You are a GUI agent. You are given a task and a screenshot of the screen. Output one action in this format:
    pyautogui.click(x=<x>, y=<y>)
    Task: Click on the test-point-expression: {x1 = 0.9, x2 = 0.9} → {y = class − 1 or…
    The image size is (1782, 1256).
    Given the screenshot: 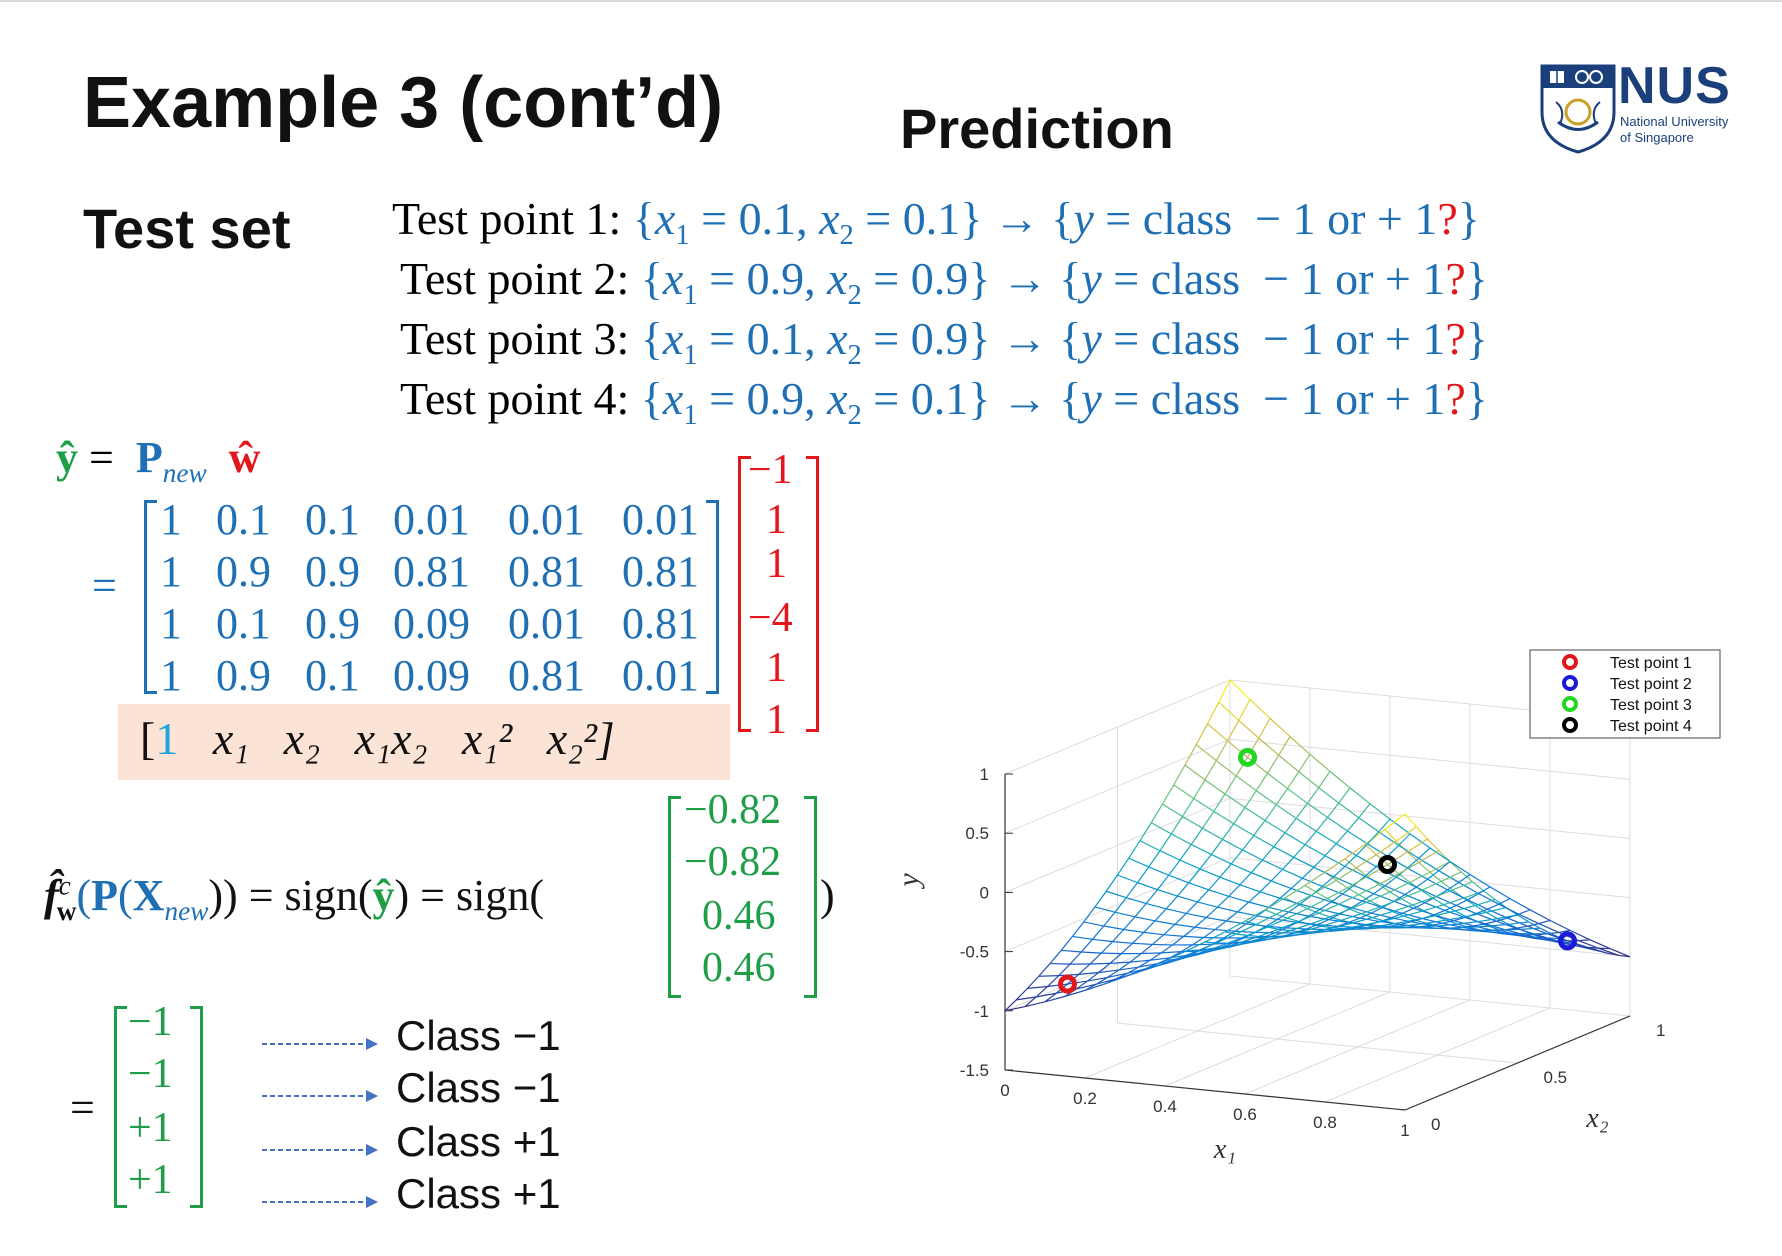 What is the action you would take?
    pyautogui.click(x=1064, y=282)
    